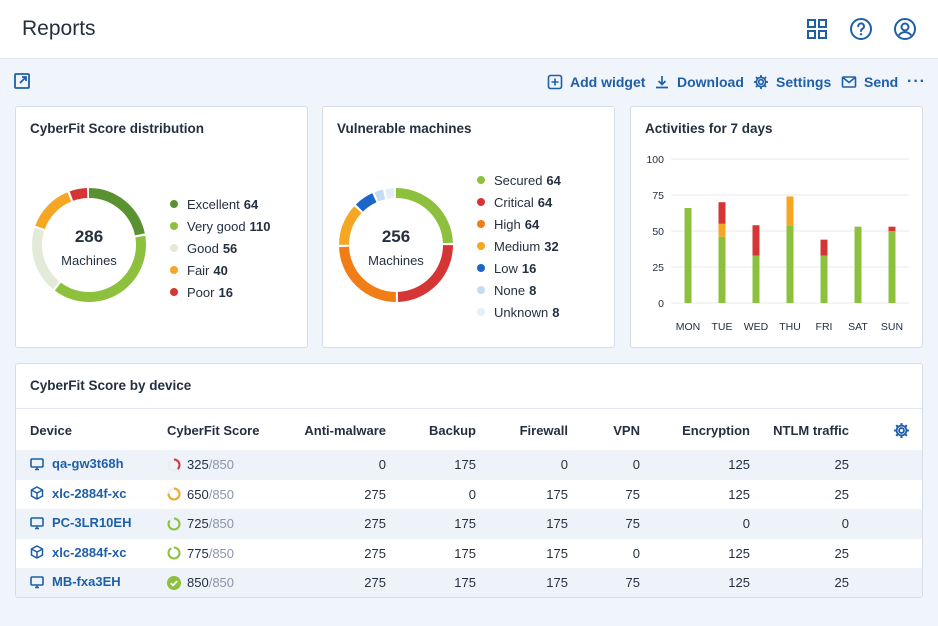 This screenshot has height=626, width=938. I want to click on cyberfit-segment-good, so click(89, 245).